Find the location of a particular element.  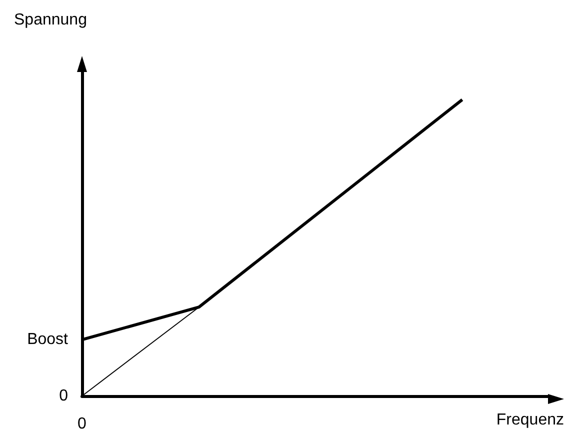

text: Boost is located at coordinates (48, 339).